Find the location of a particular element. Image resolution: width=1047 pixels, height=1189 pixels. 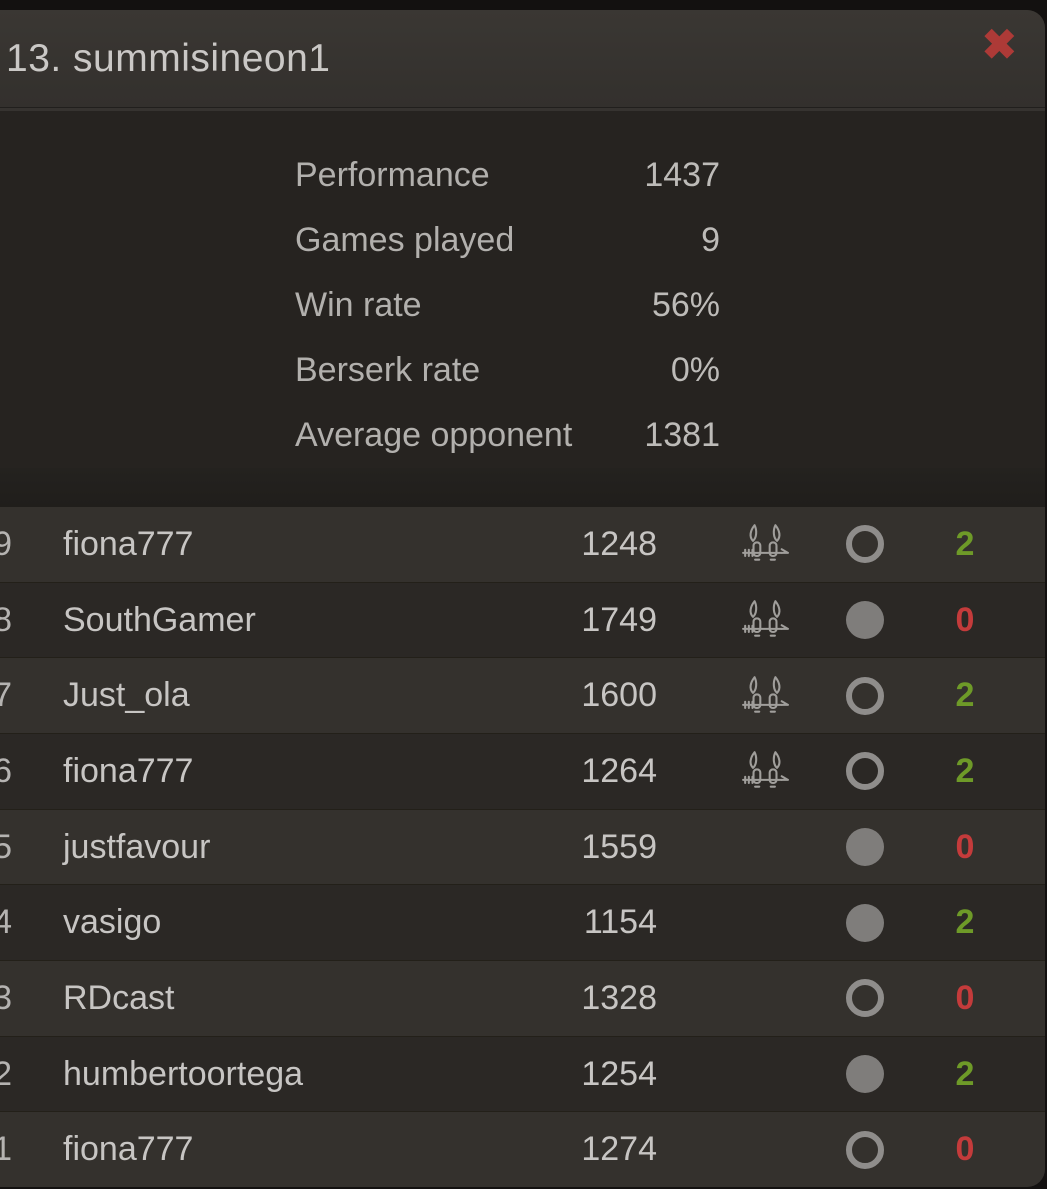

opponent-rating: 1264 is located at coordinates (619, 770).